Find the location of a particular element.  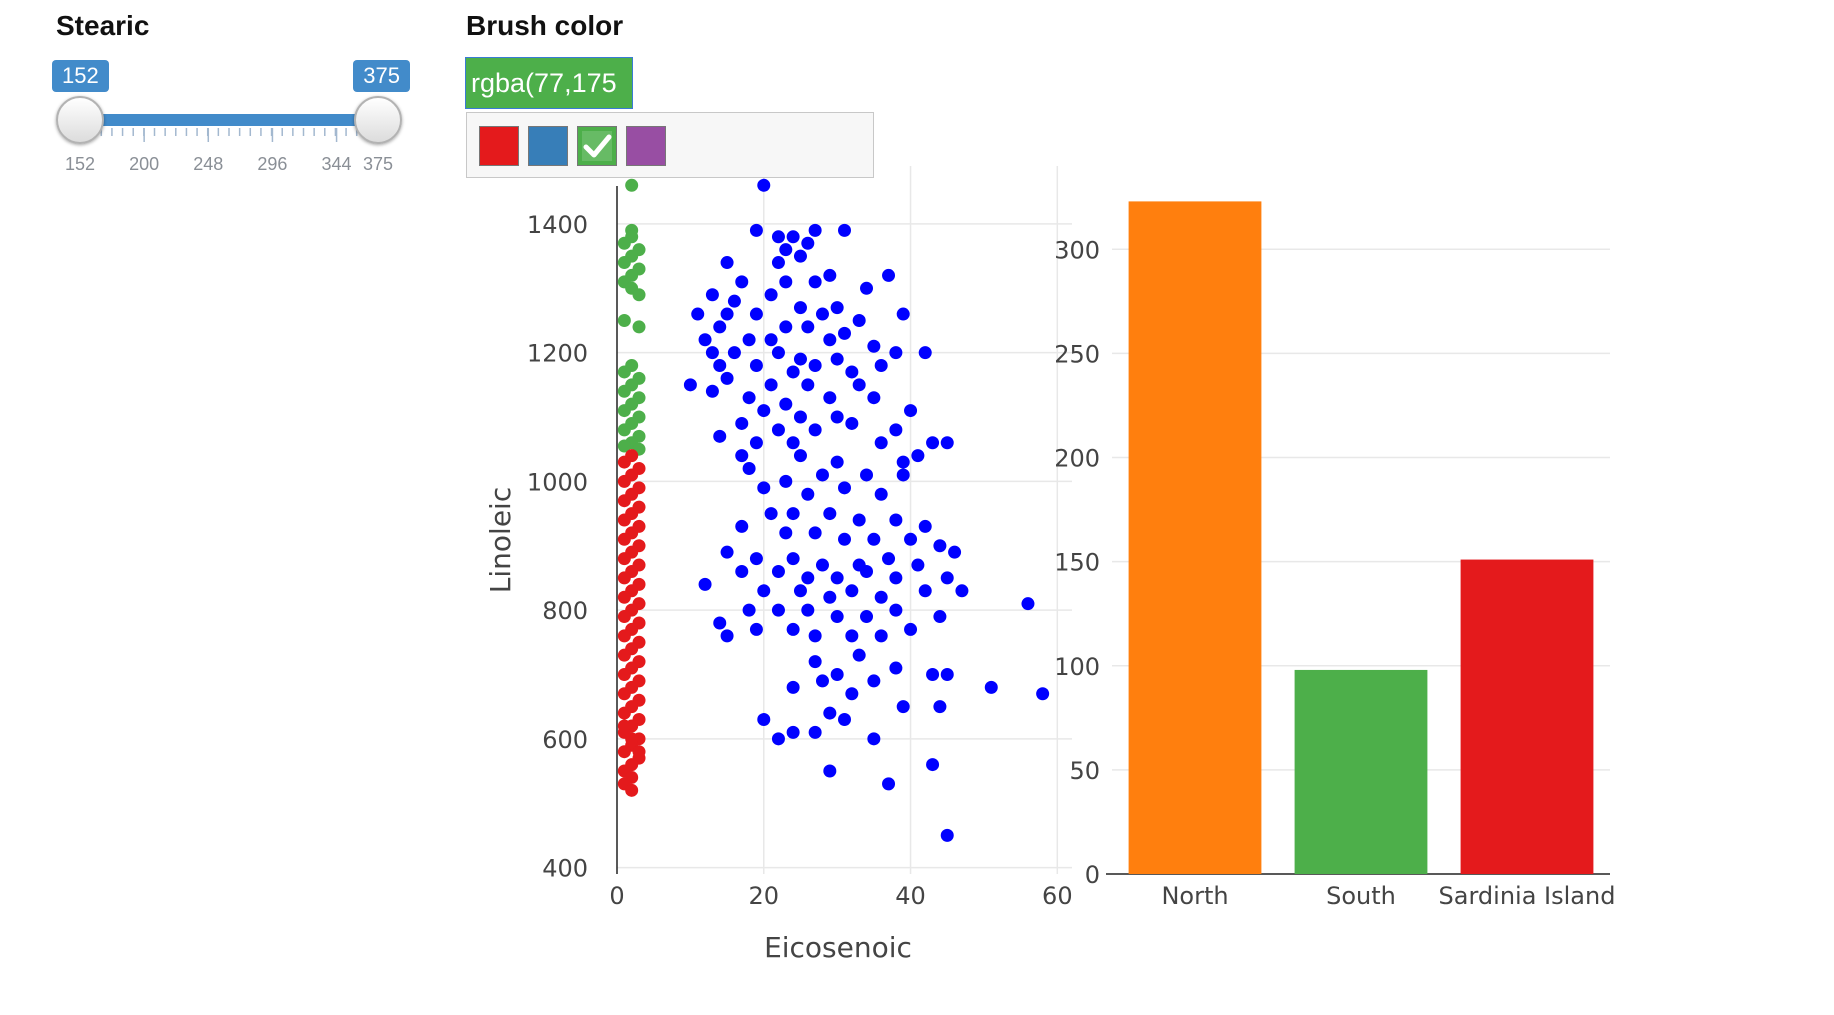

scatter-x-tick-label: 0 is located at coordinates (616, 896).